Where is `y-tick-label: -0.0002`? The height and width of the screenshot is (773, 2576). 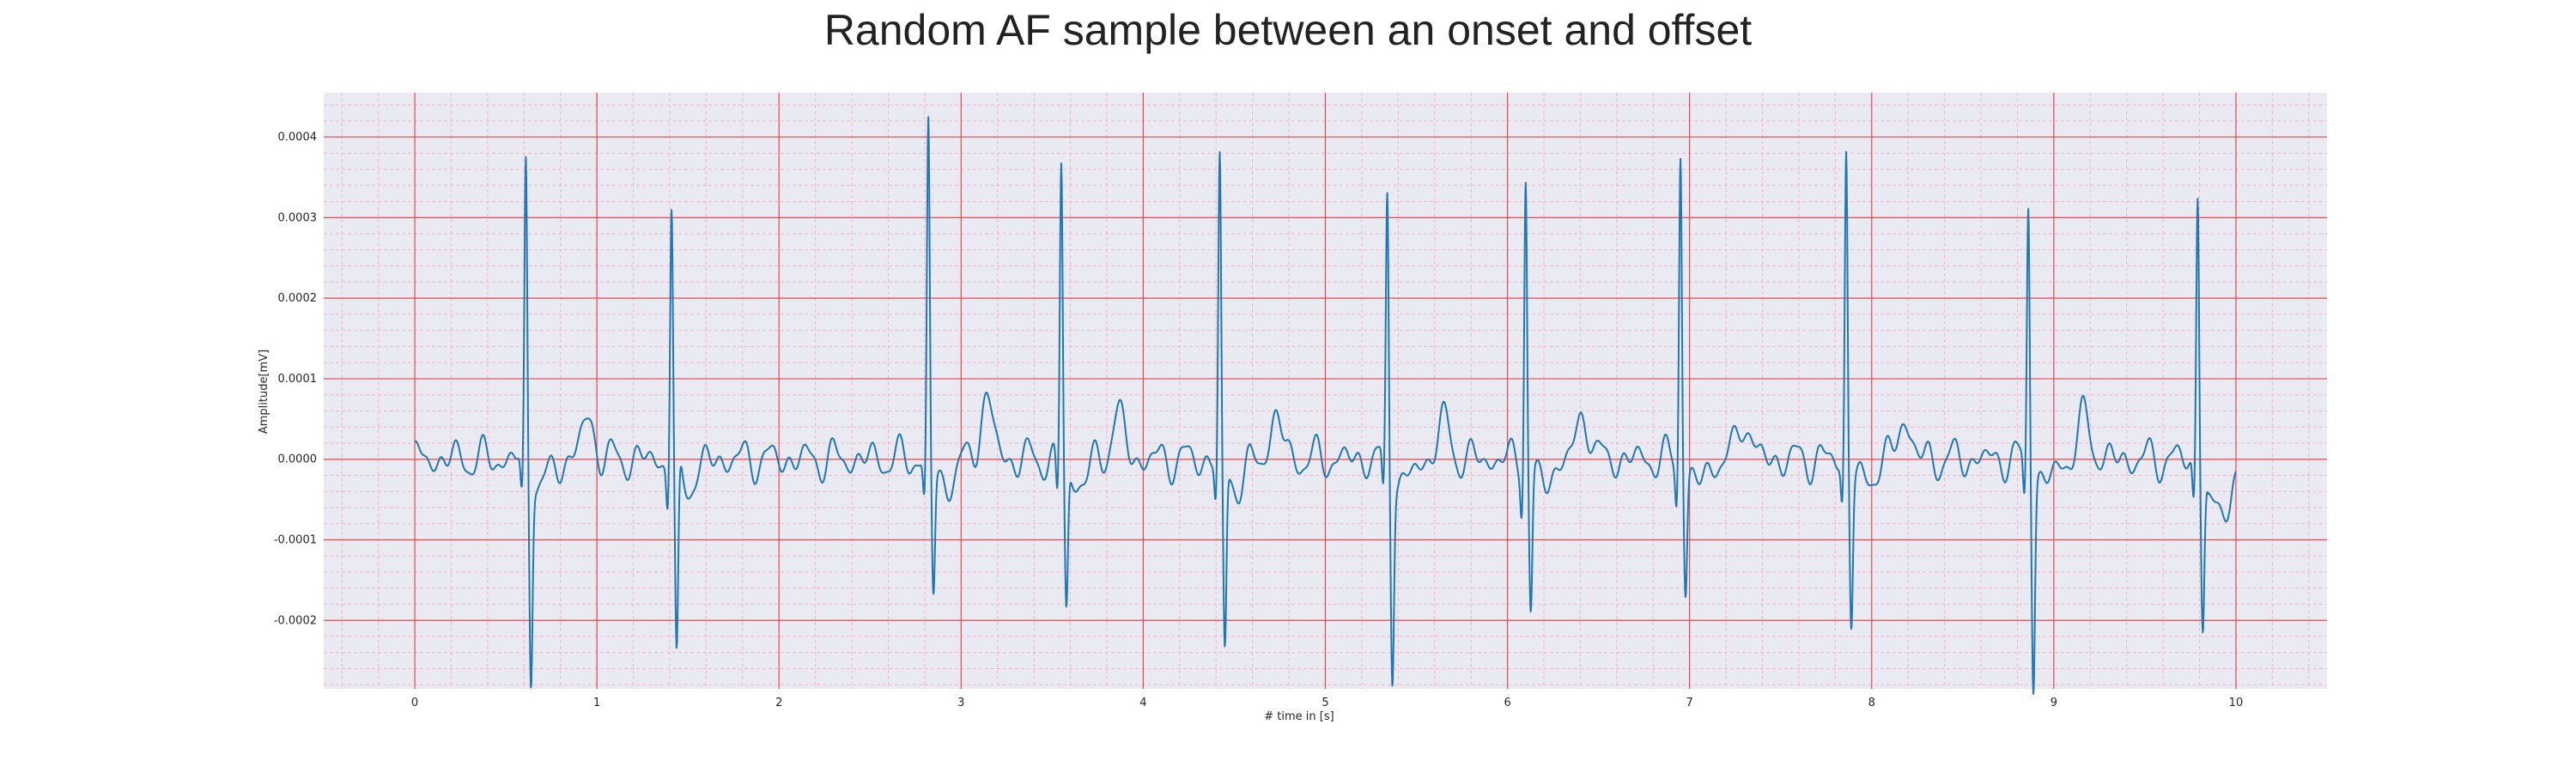
y-tick-label: -0.0002 is located at coordinates (295, 620).